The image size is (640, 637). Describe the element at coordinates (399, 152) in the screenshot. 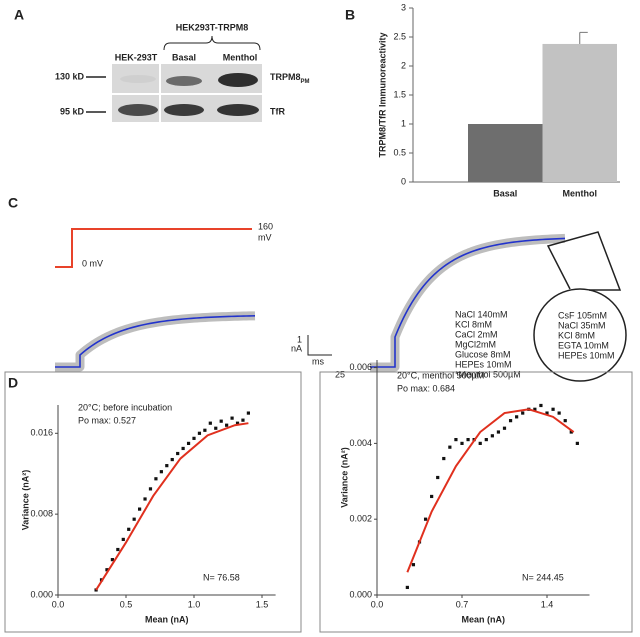

I see `y-tick-label: 0.5` at that location.